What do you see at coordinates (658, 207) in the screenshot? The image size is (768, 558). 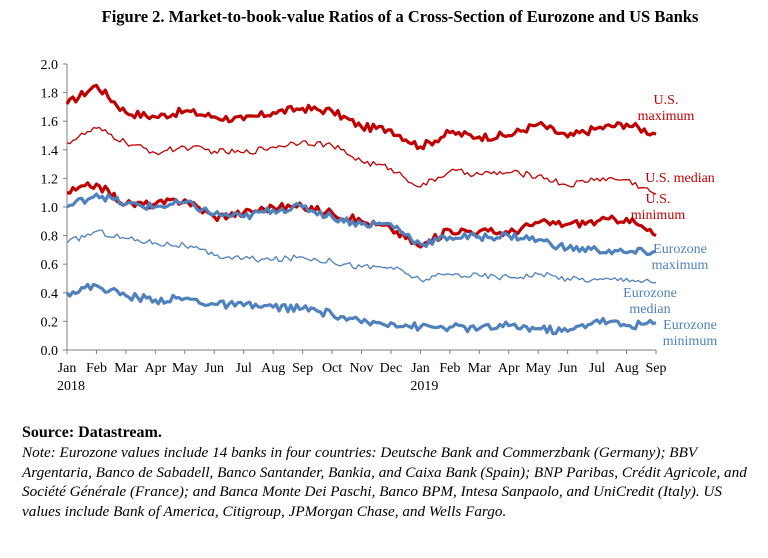 I see `series-label-u-s-minimum: U.S. minimum` at bounding box center [658, 207].